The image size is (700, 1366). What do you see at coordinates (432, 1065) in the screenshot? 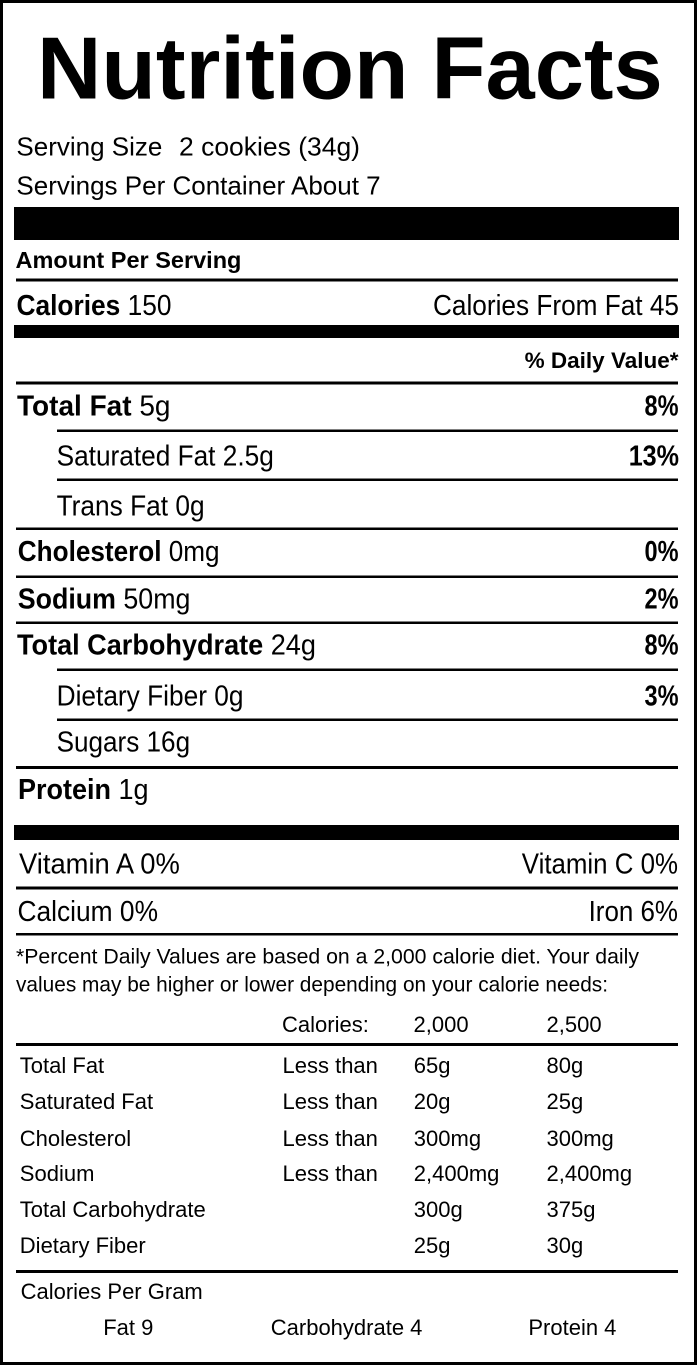
I see `svg-text: 65g` at bounding box center [432, 1065].